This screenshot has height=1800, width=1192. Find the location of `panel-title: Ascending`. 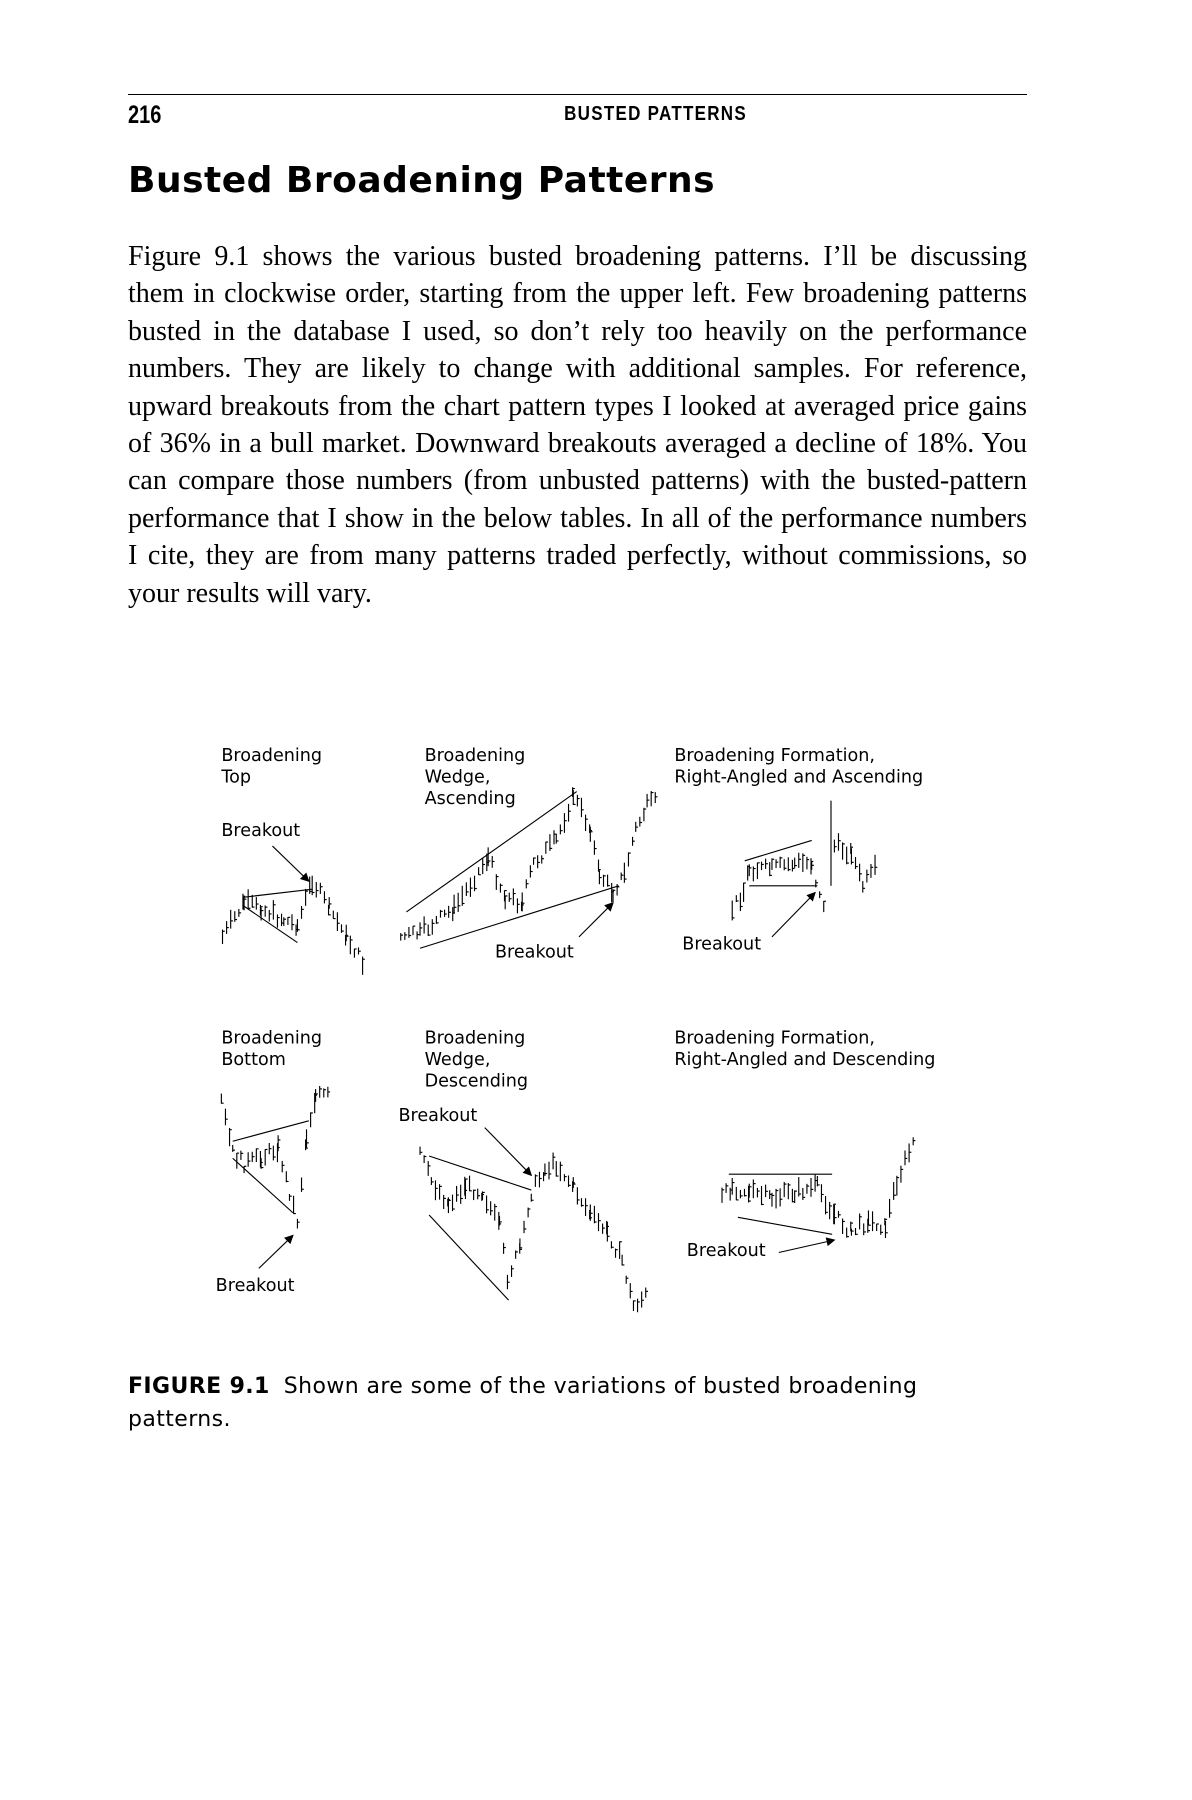

panel-title: Ascending is located at coordinates (470, 799).